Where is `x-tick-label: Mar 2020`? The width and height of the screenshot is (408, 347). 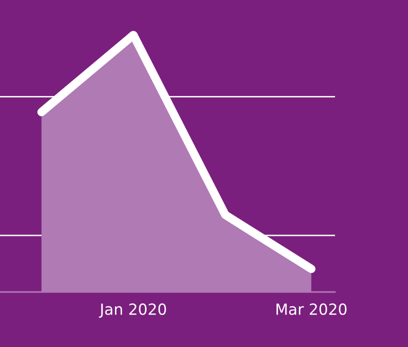 x-tick-label: Mar 2020 is located at coordinates (311, 309).